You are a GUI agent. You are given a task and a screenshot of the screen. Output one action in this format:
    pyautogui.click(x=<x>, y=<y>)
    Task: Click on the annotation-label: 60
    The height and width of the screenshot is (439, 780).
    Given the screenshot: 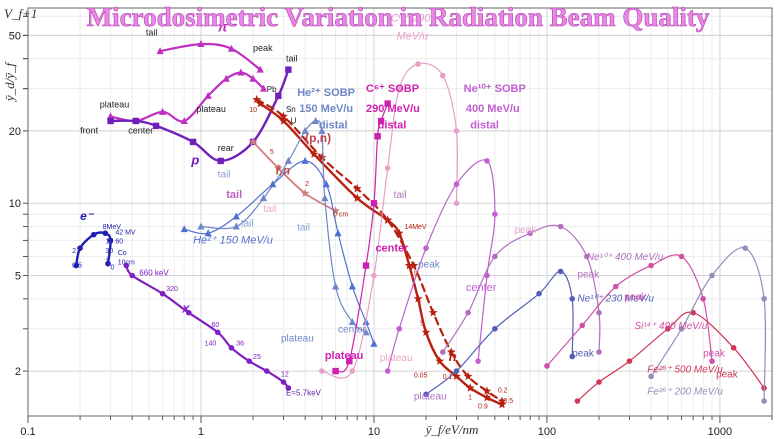 What is the action you would take?
    pyautogui.click(x=215, y=325)
    